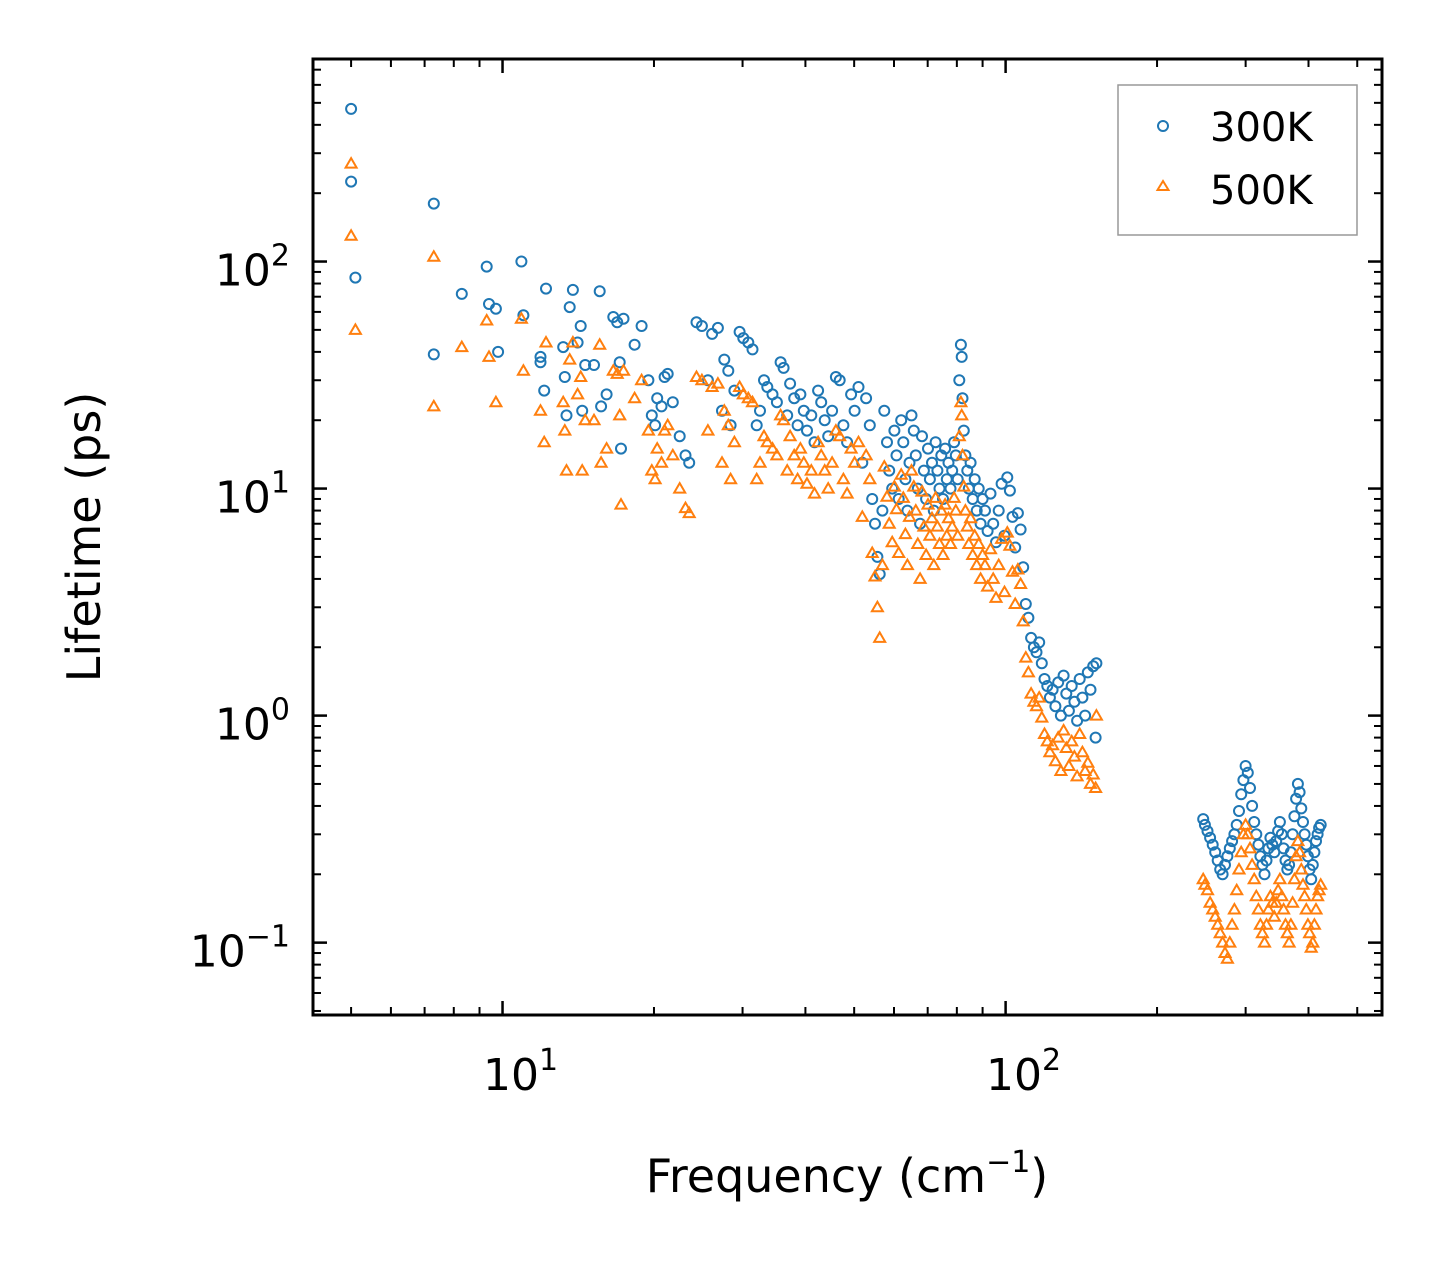  I want to click on legend-300k-marker, so click(1163, 126).